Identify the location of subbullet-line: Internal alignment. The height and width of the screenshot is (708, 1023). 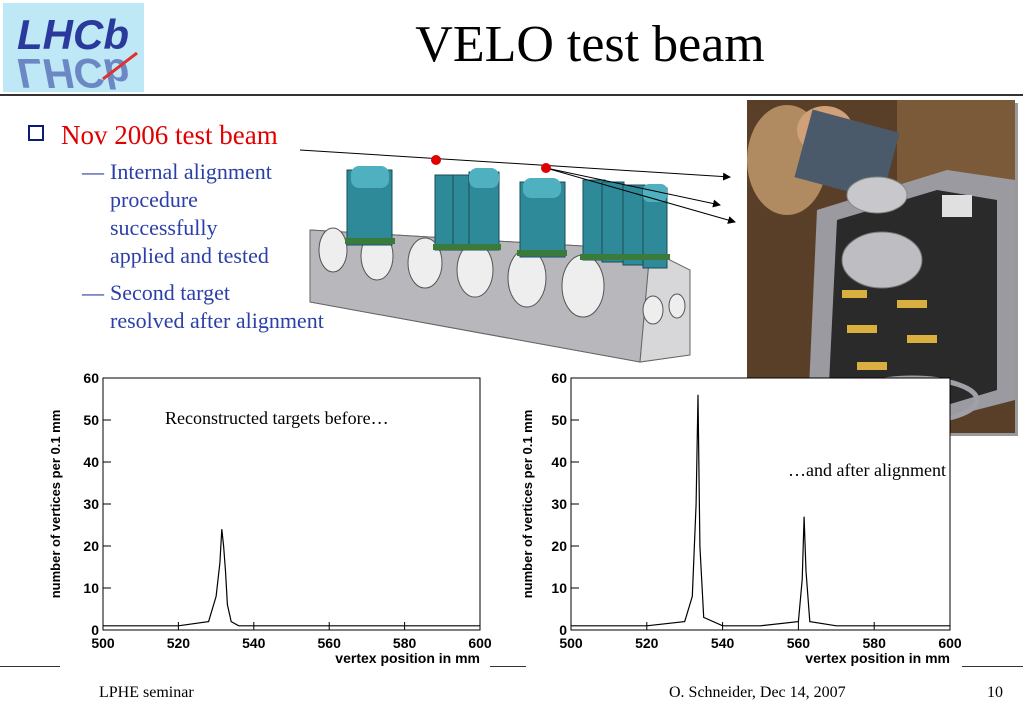
(191, 171).